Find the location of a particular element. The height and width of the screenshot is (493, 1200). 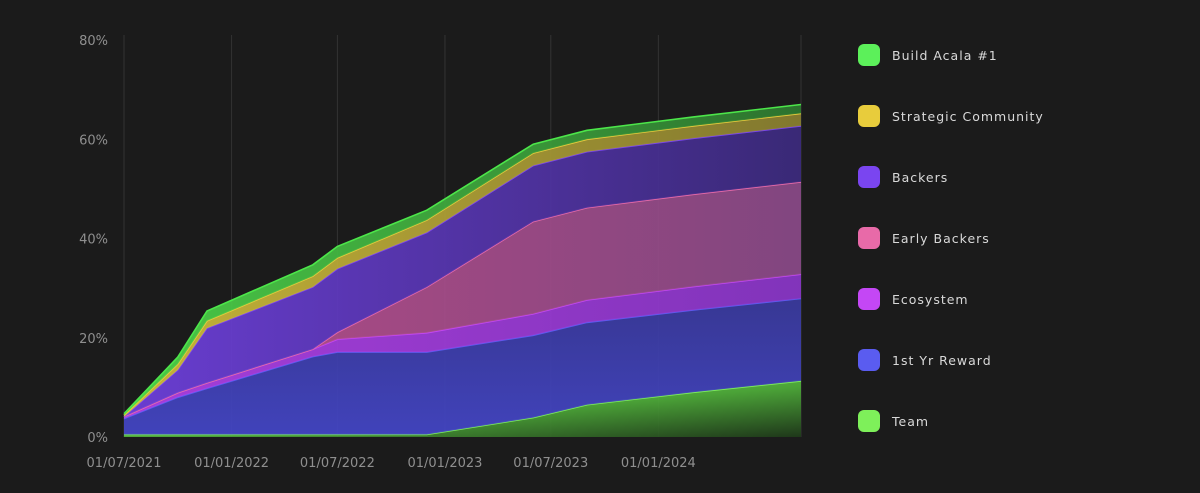

y-tick-label: 40% is located at coordinates (93, 240).